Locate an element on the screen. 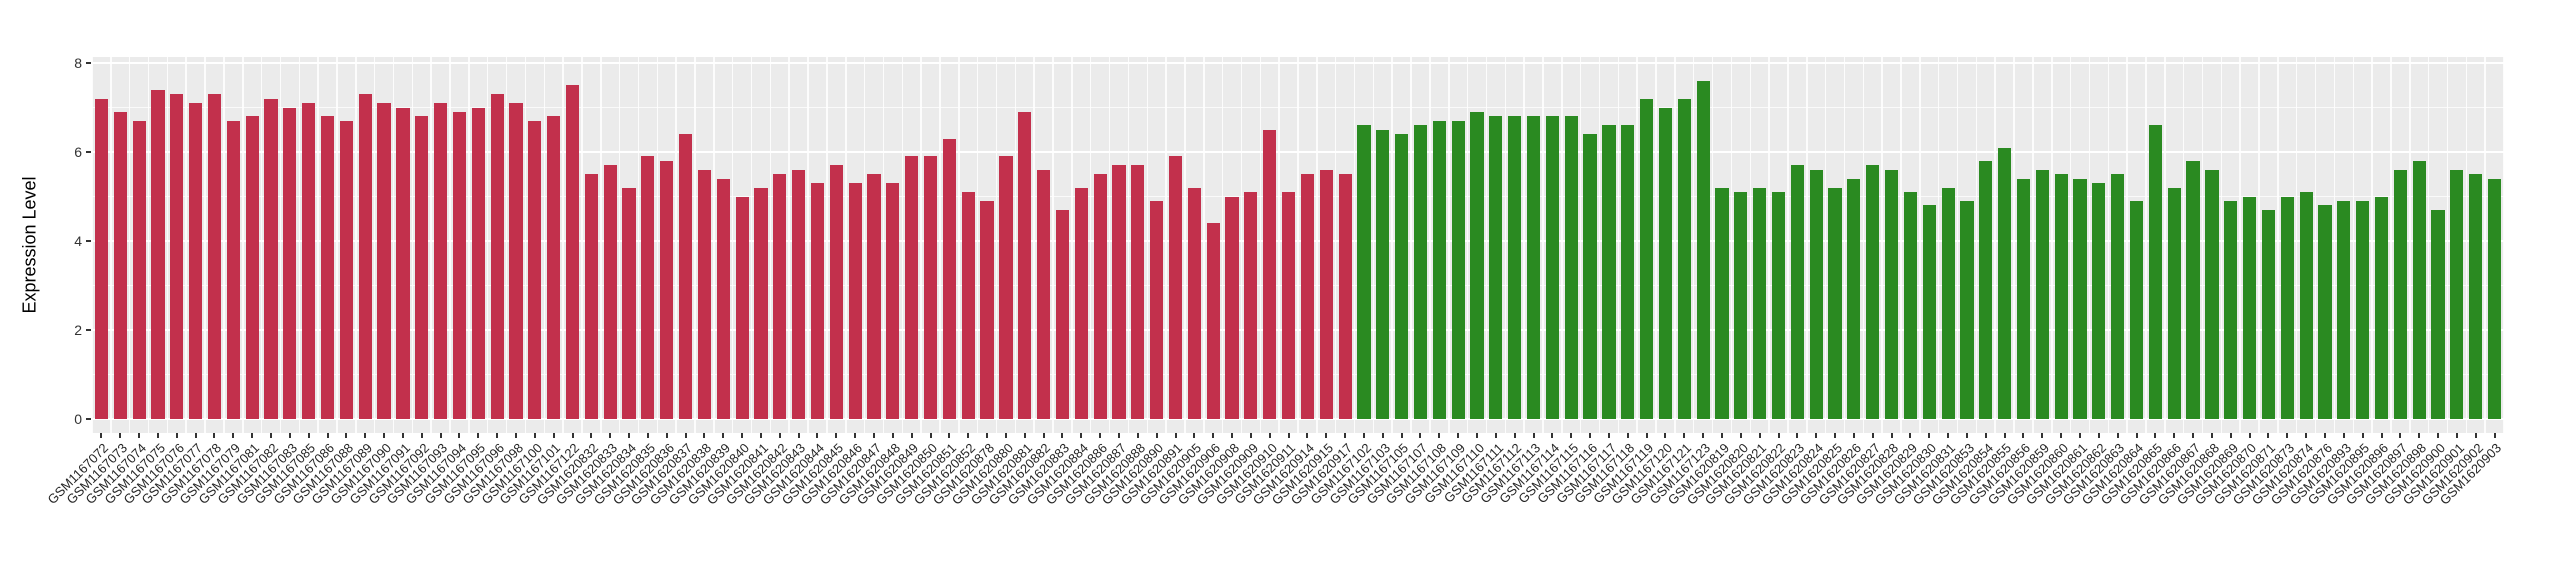  bar-GSM1620822 is located at coordinates (1778, 305).